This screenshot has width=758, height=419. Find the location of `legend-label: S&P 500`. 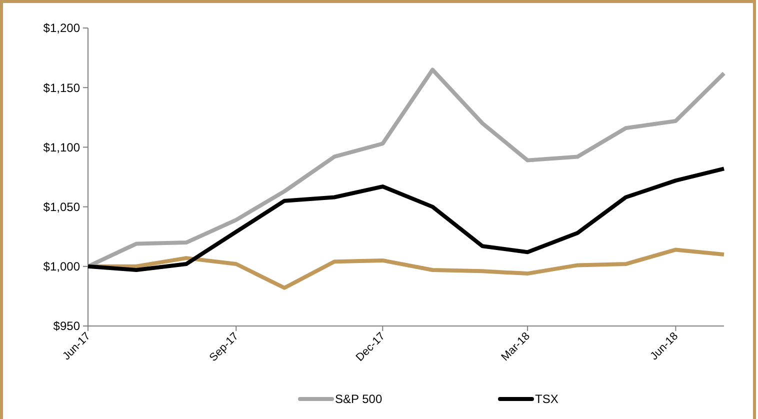

legend-label: S&P 500 is located at coordinates (358, 399).